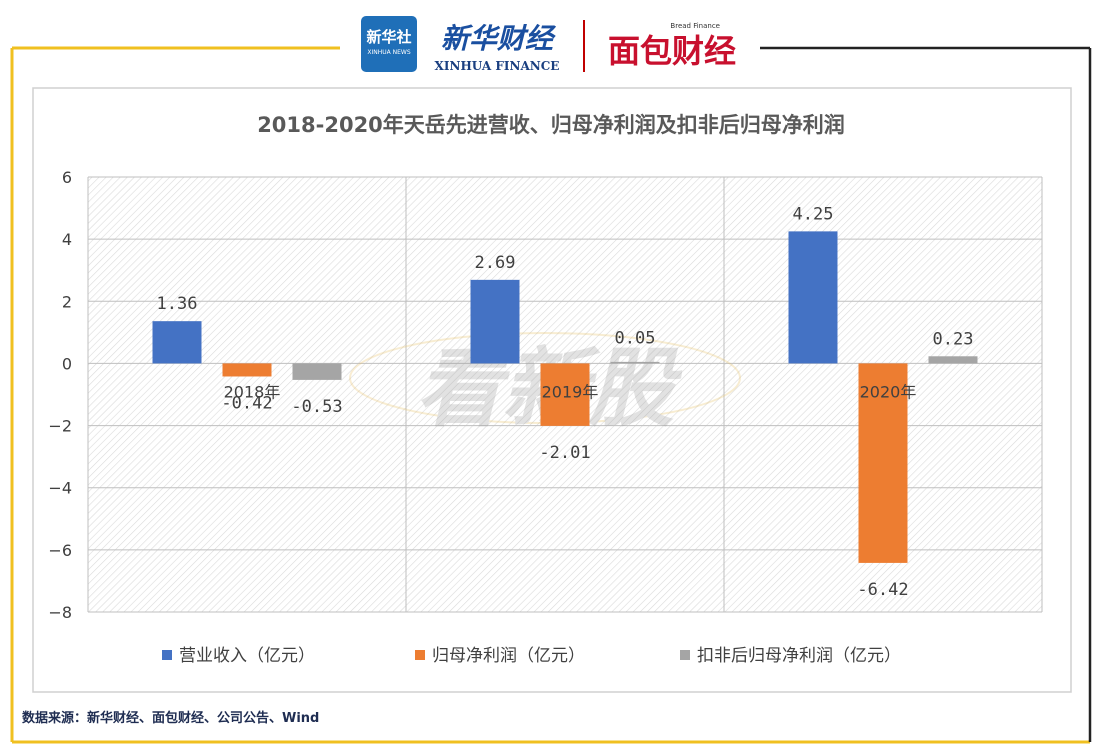  Describe the element at coordinates (497, 66) in the screenshot. I see `svg-text: XINHUA FINANCE` at that location.